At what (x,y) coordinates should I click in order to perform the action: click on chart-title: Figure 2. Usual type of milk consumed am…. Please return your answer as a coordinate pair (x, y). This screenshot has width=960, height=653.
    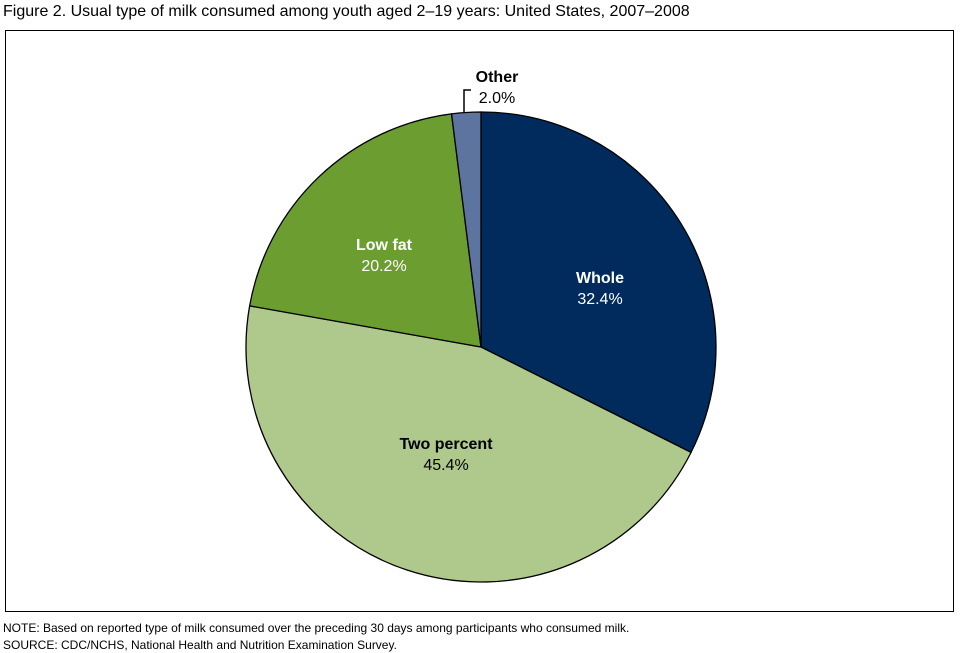
    Looking at the image, I should click on (346, 11).